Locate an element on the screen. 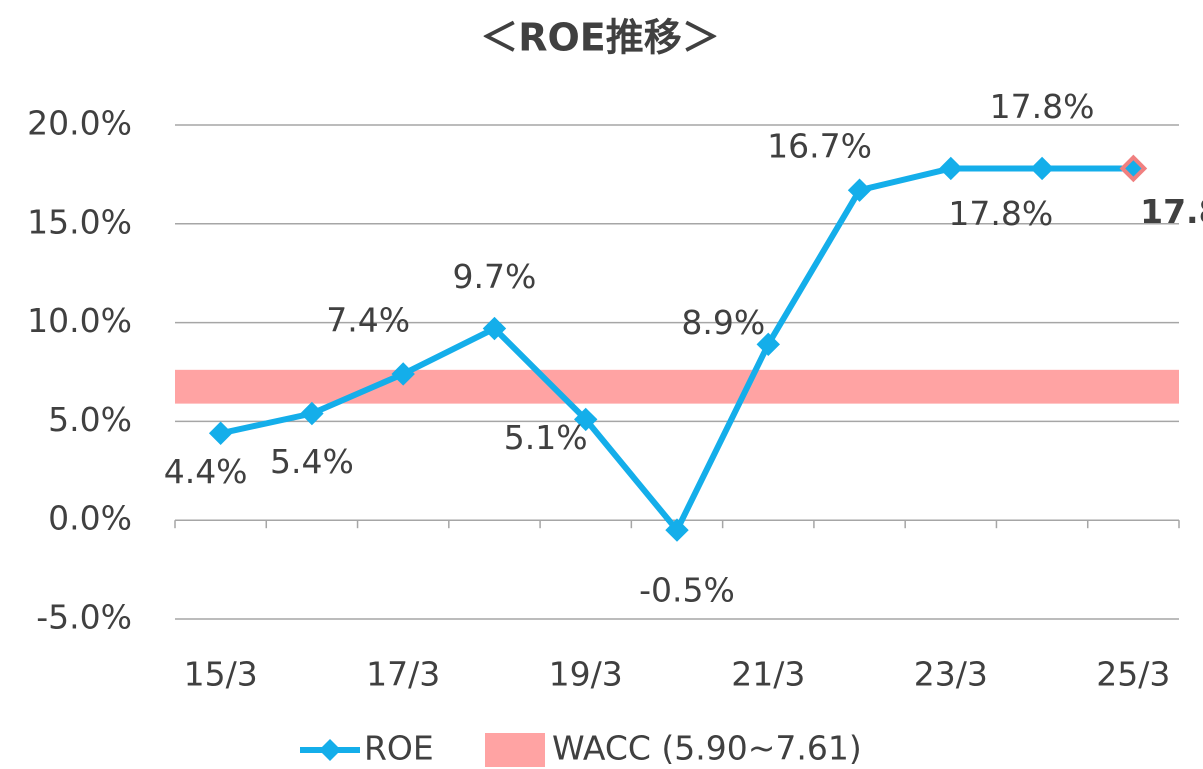  data-label: 5.4% is located at coordinates (312, 461).